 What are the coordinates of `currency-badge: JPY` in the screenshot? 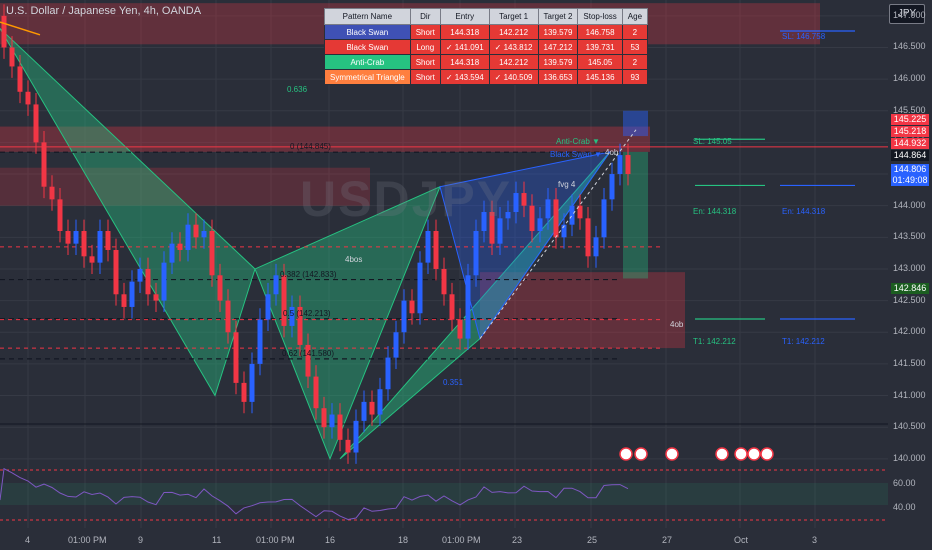 It's located at (907, 14).